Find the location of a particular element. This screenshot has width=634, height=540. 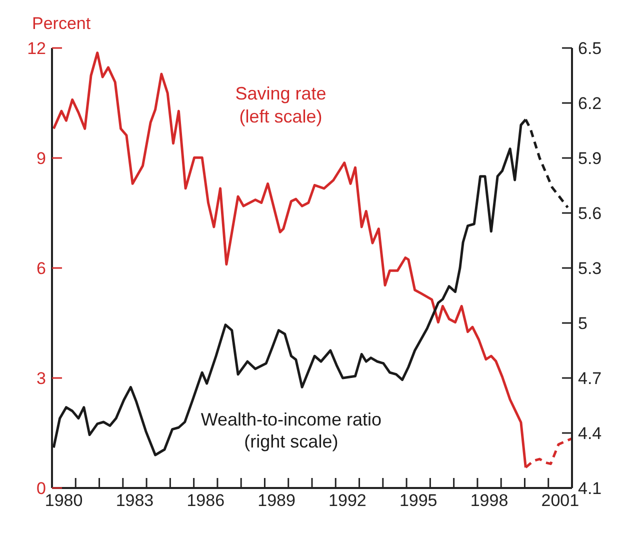

y2-tick-label: 5.6 is located at coordinates (590, 213).